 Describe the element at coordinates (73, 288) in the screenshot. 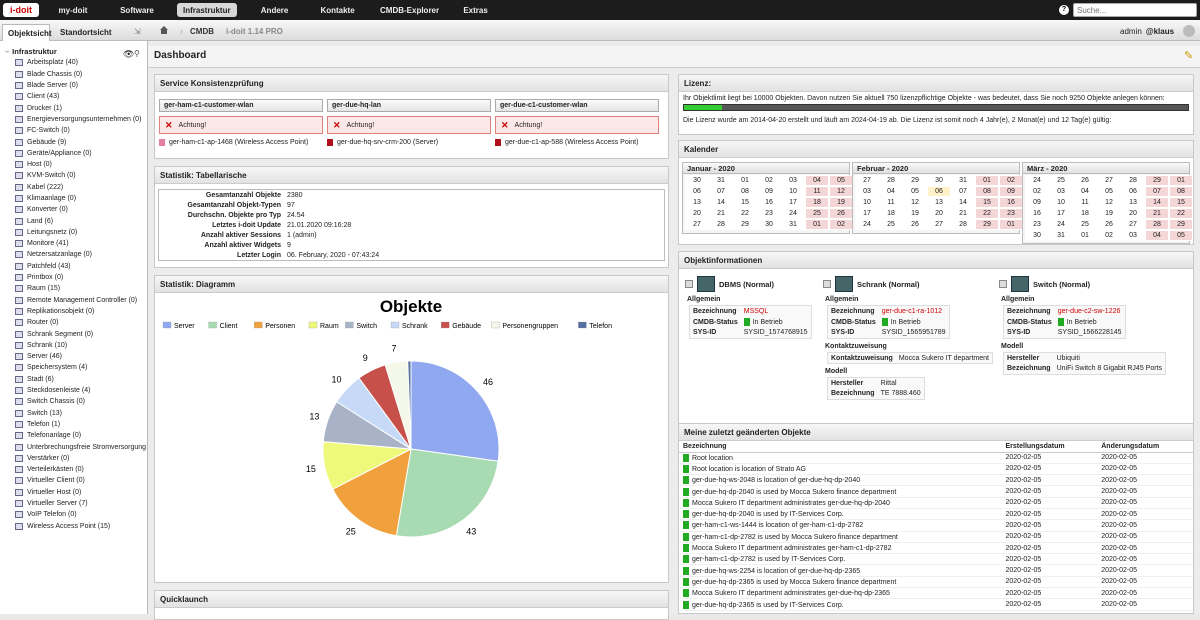

I see `tree-item: Raum (15)` at that location.